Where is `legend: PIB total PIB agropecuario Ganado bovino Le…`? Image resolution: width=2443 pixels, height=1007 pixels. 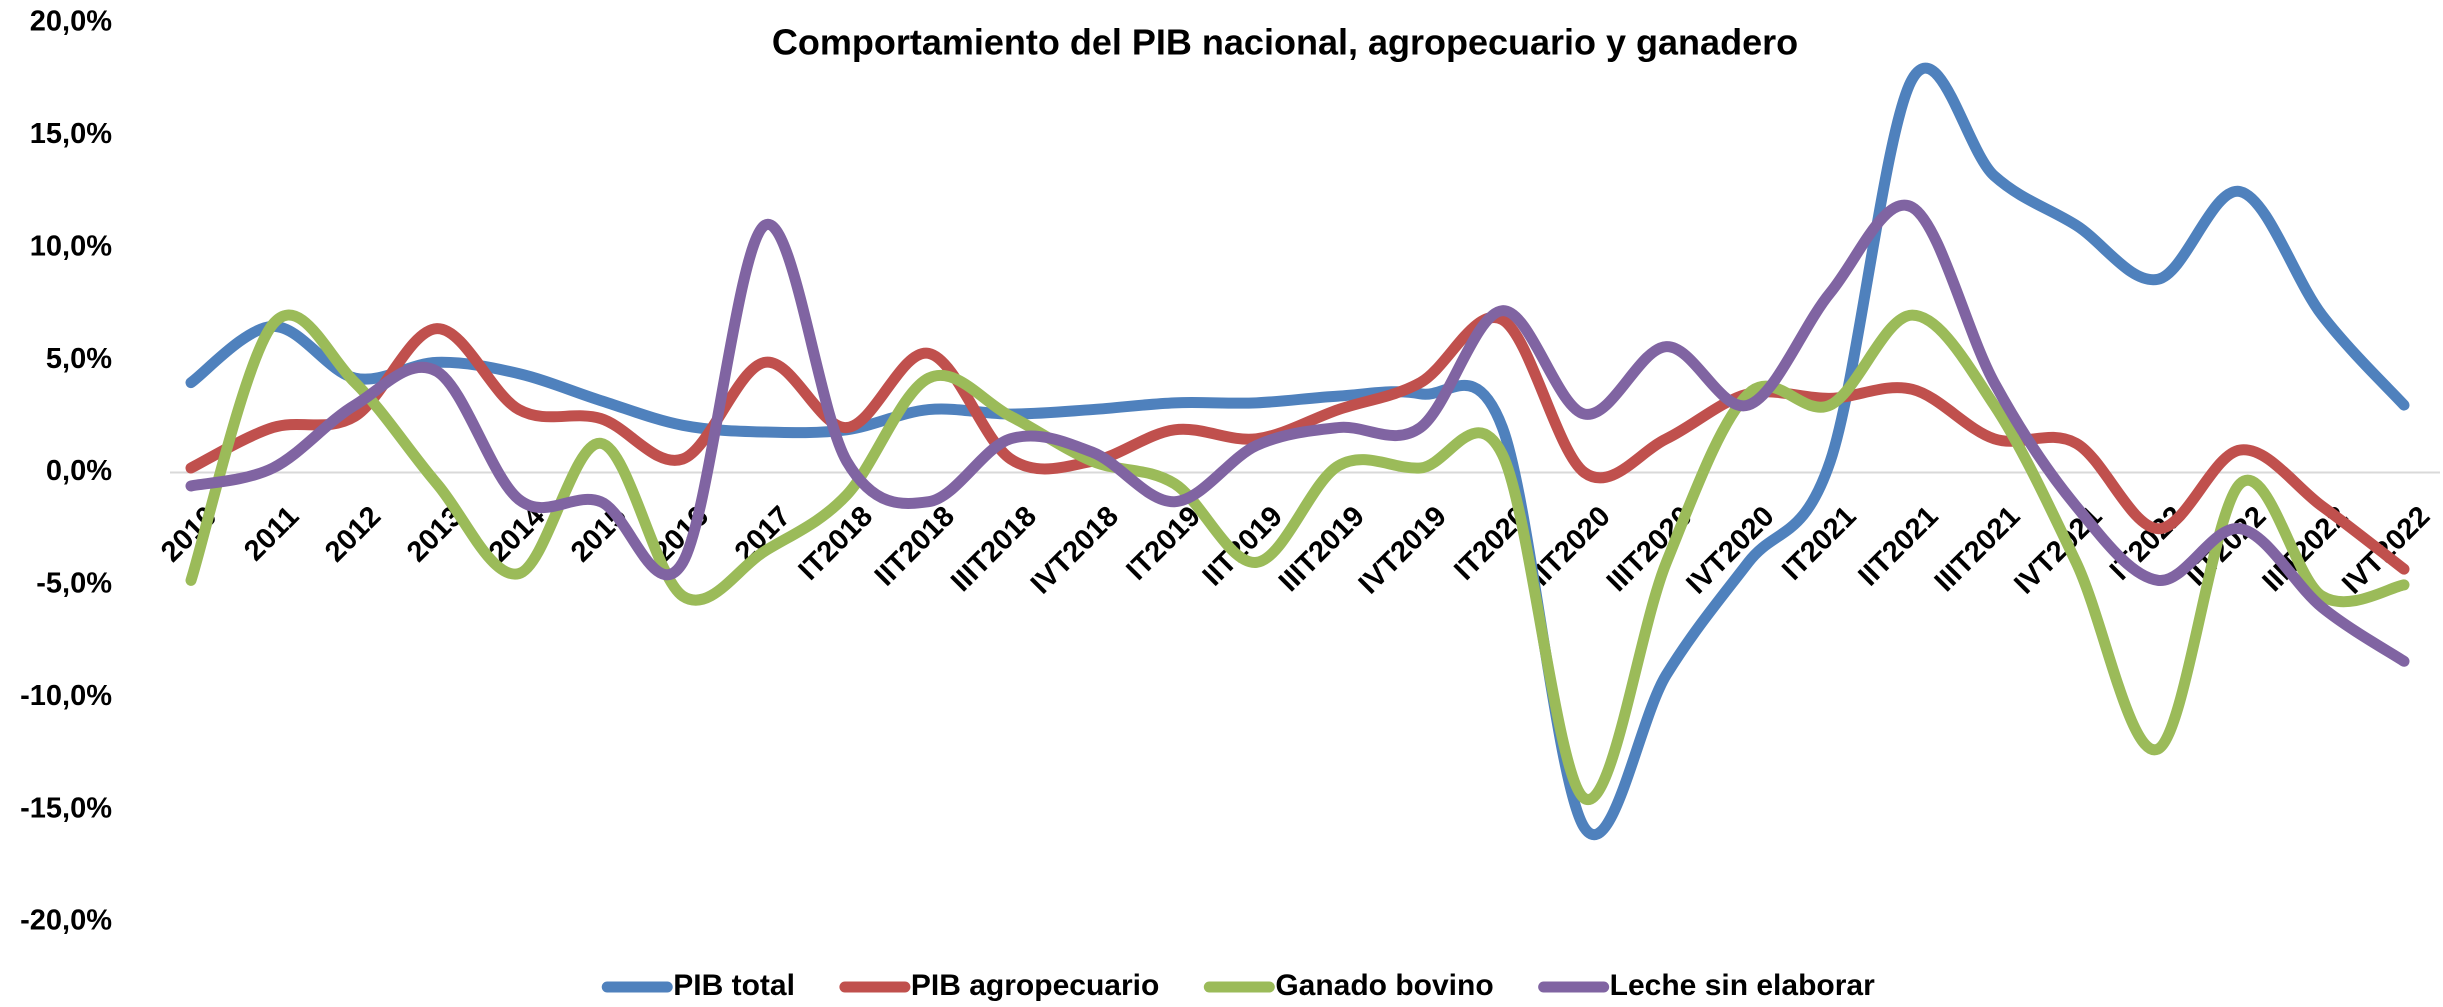 legend: PIB total PIB agropecuario Ganado bovino Le… is located at coordinates (1238, 985).